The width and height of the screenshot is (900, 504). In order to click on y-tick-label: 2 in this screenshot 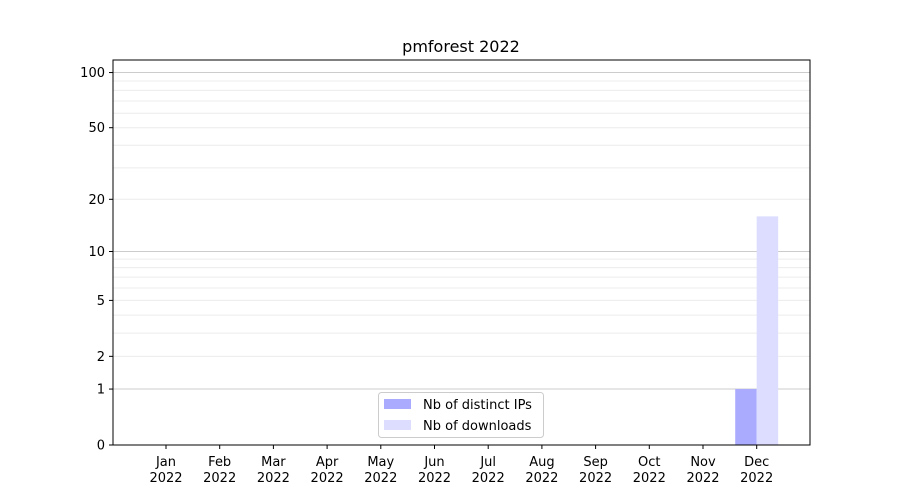, I will do `click(101, 357)`.